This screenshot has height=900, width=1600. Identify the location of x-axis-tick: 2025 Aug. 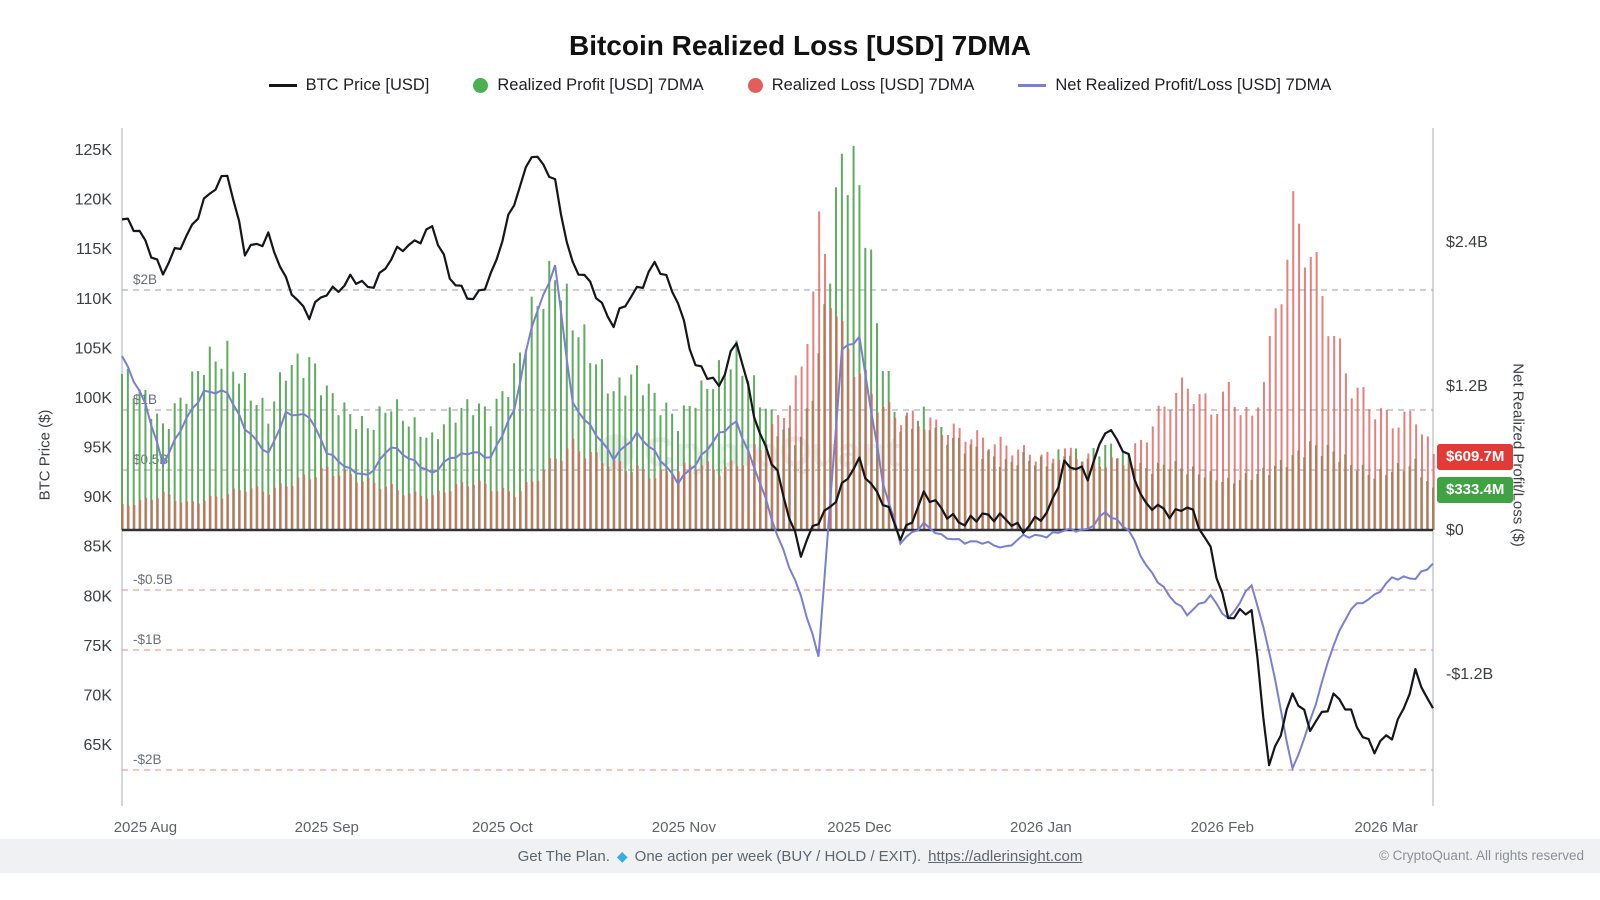
(145, 827).